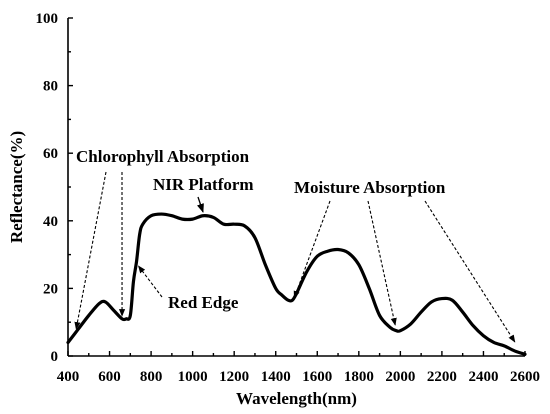 This screenshot has height=414, width=550. I want to click on x-tick-label: 2200, so click(442, 377).